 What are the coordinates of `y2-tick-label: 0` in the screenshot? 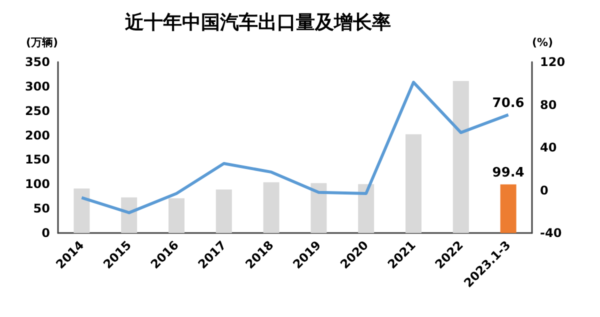 It's located at (544, 190).